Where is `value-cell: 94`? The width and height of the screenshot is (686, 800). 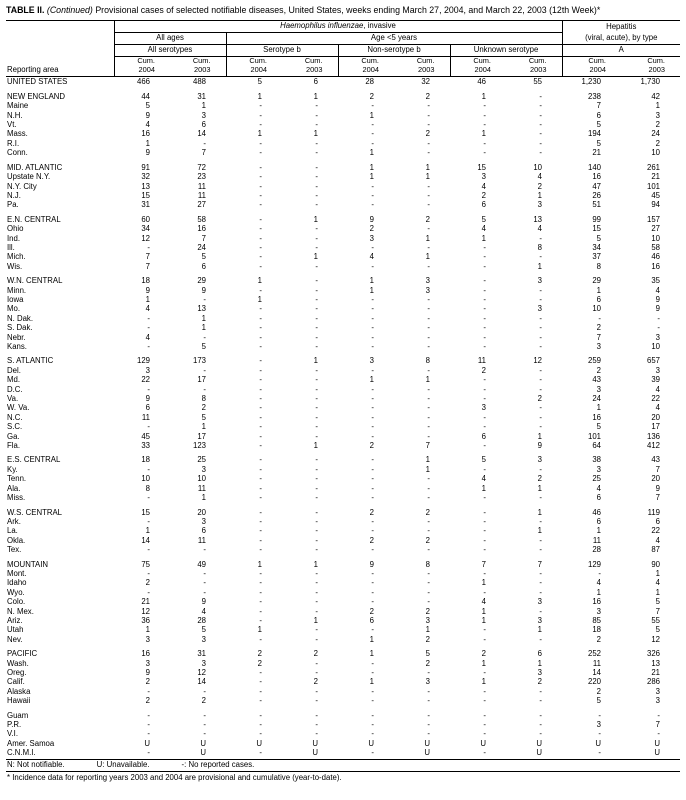 value-cell: 94 is located at coordinates (655, 205).